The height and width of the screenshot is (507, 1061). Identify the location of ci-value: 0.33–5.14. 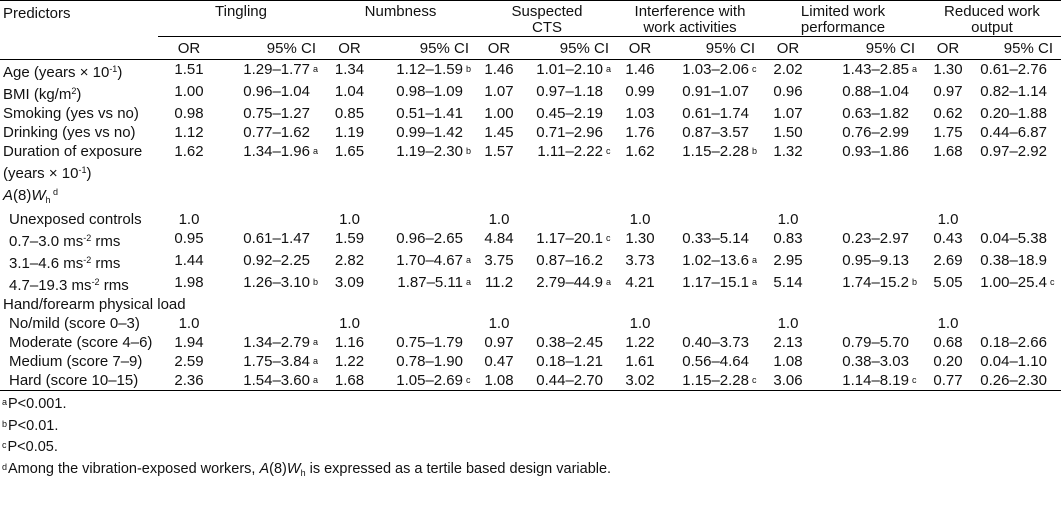
(715, 238).